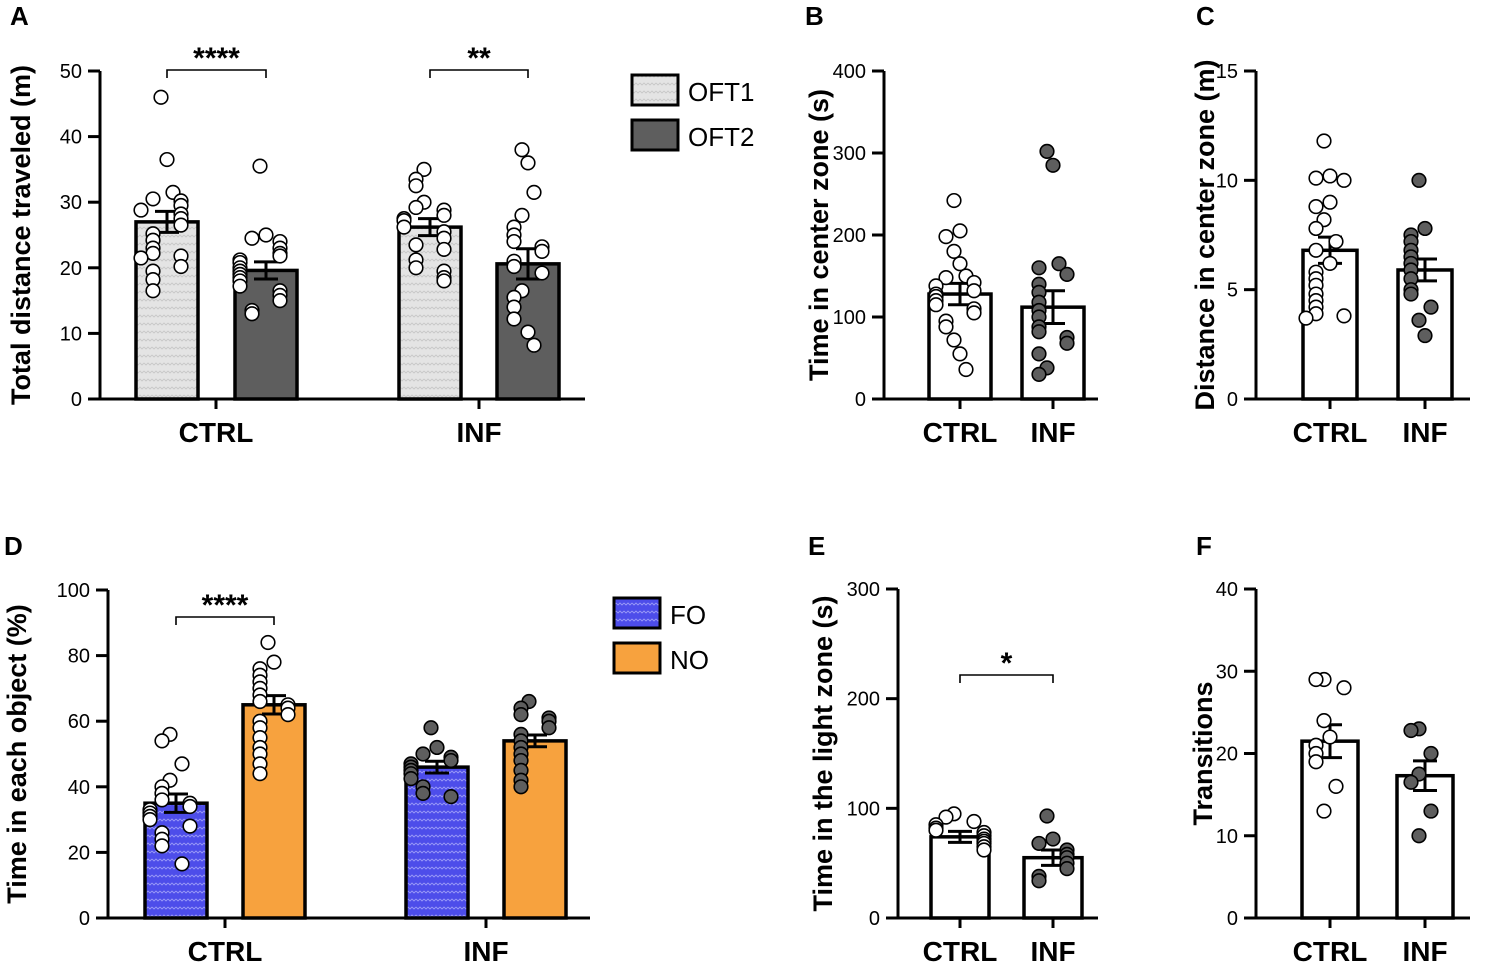  What do you see at coordinates (863, 809) in the screenshot?
I see `y-tick-label: 100` at bounding box center [863, 809].